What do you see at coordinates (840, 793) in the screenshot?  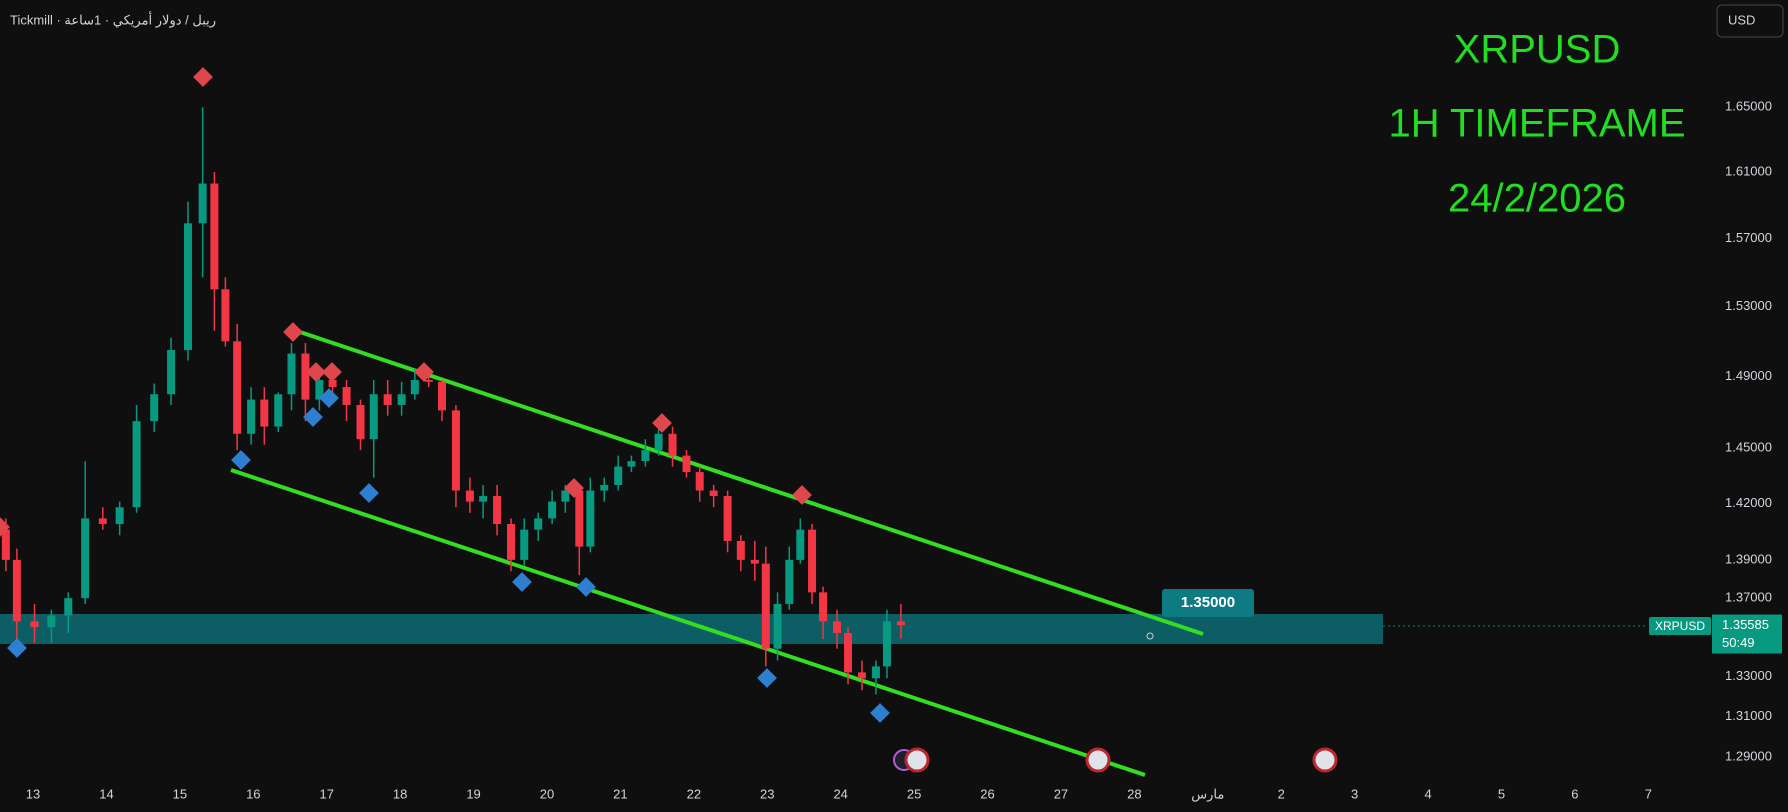 I see `x-tick-label: 24` at bounding box center [840, 793].